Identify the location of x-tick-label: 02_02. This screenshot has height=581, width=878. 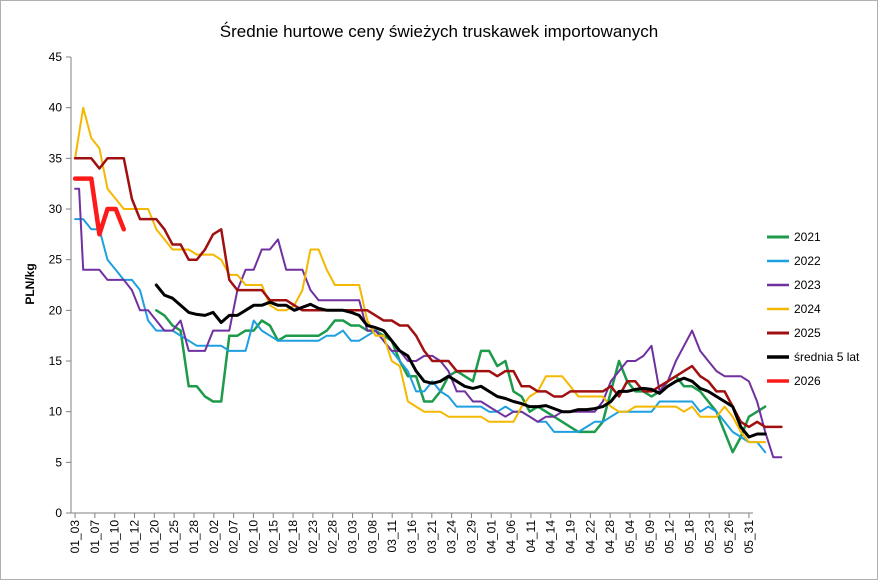
(214, 537).